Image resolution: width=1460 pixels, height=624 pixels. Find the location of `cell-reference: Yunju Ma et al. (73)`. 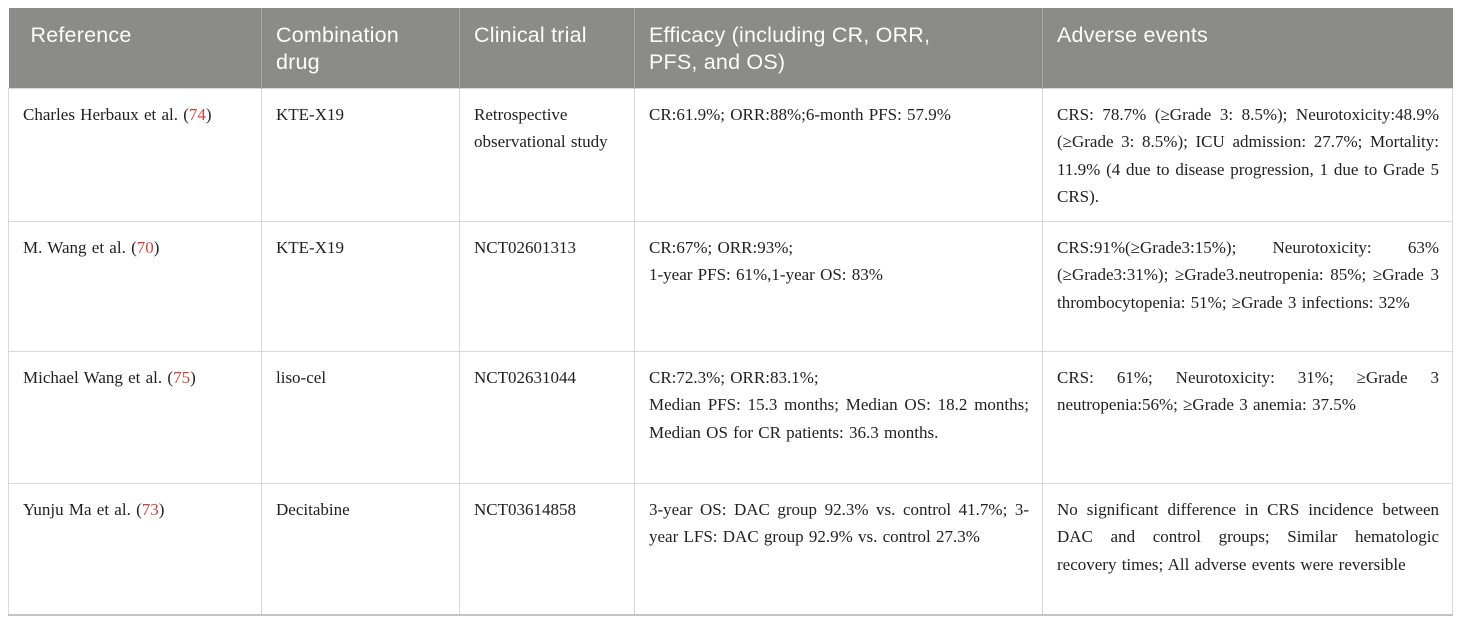

cell-reference: Yunju Ma et al. (73) is located at coordinates (135, 549).